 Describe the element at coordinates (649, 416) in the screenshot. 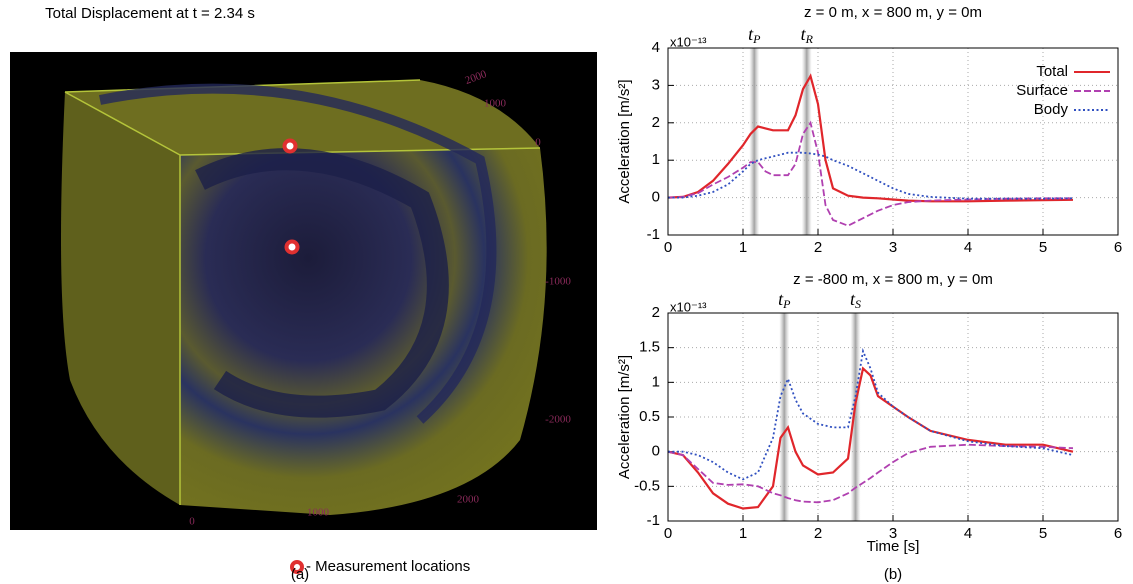

I see `y-tick-label: 0.5` at that location.